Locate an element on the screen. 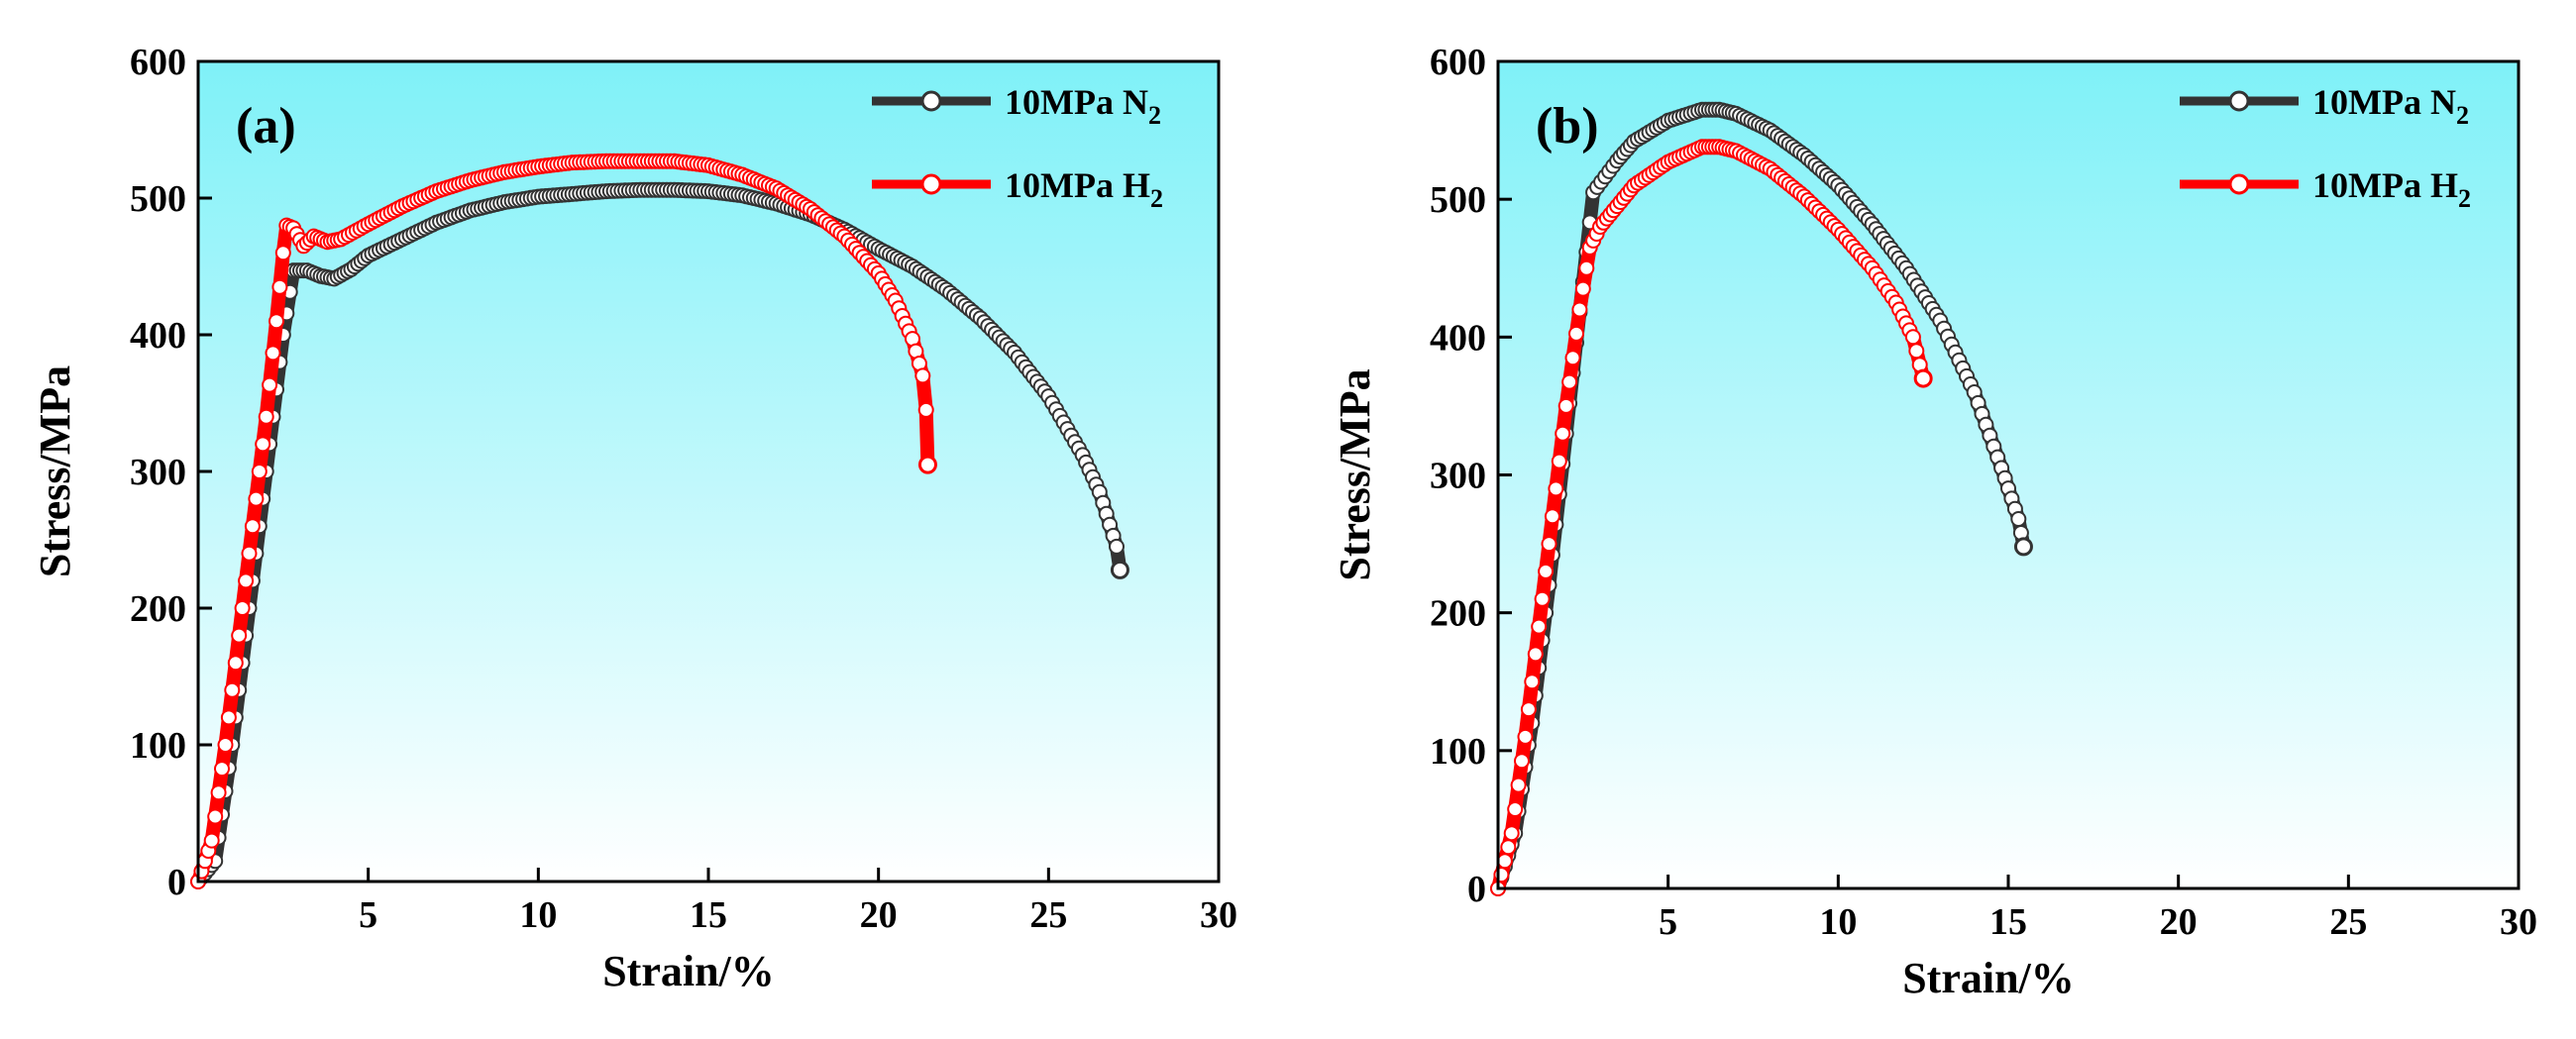 Image resolution: width=2576 pixels, height=1039 pixels. legend-label-main: 10MPa H is located at coordinates (2385, 185).